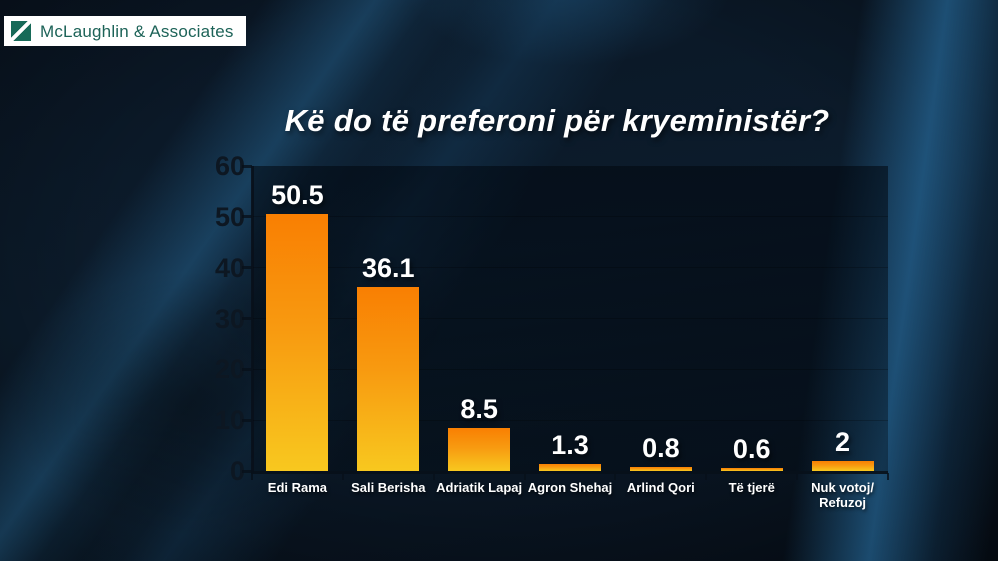  Describe the element at coordinates (297, 195) in the screenshot. I see `bar-value-label: 50.5` at that location.